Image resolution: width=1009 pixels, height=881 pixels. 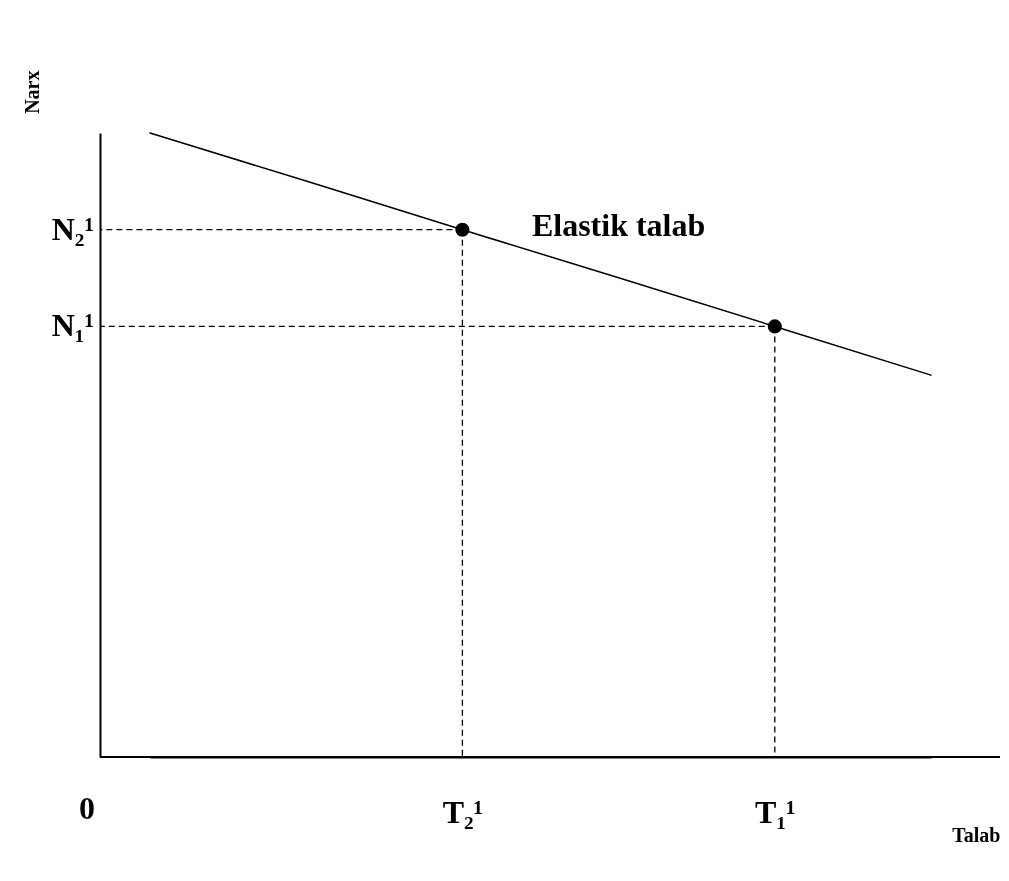 What do you see at coordinates (463, 811) in the screenshot?
I see `x-tick-label: T₂¹` at bounding box center [463, 811].